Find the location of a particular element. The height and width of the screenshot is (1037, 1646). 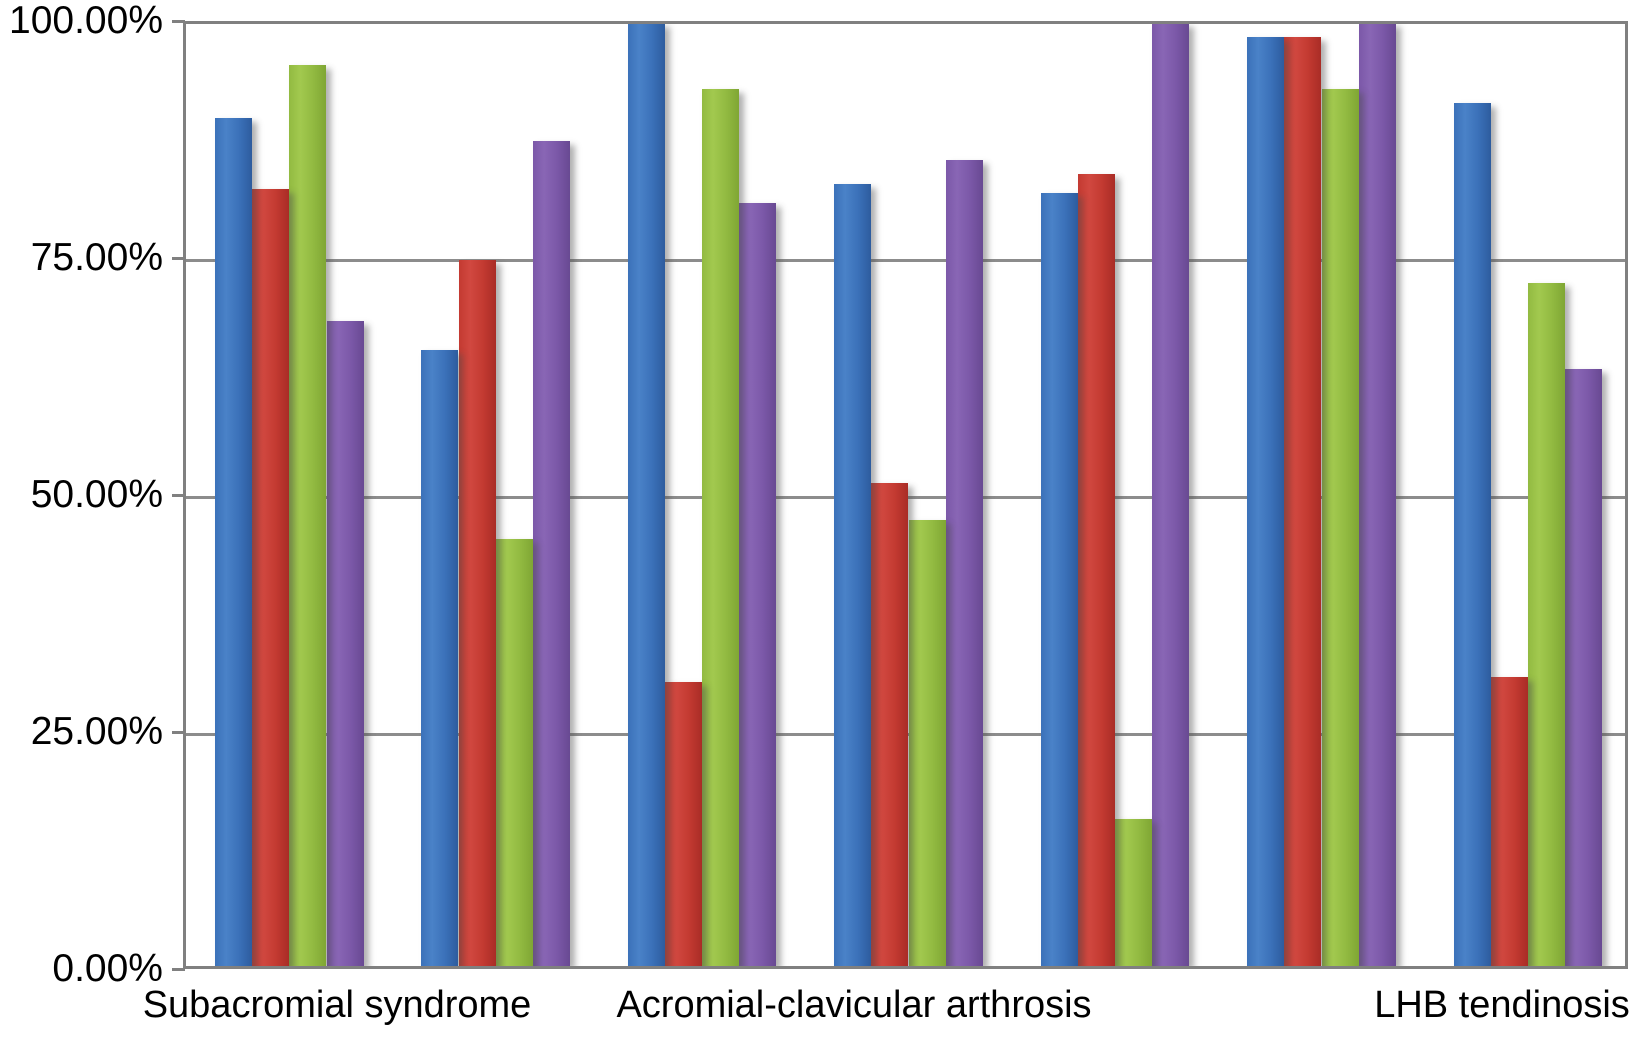

bar-series2-group3 is located at coordinates (683, 824).